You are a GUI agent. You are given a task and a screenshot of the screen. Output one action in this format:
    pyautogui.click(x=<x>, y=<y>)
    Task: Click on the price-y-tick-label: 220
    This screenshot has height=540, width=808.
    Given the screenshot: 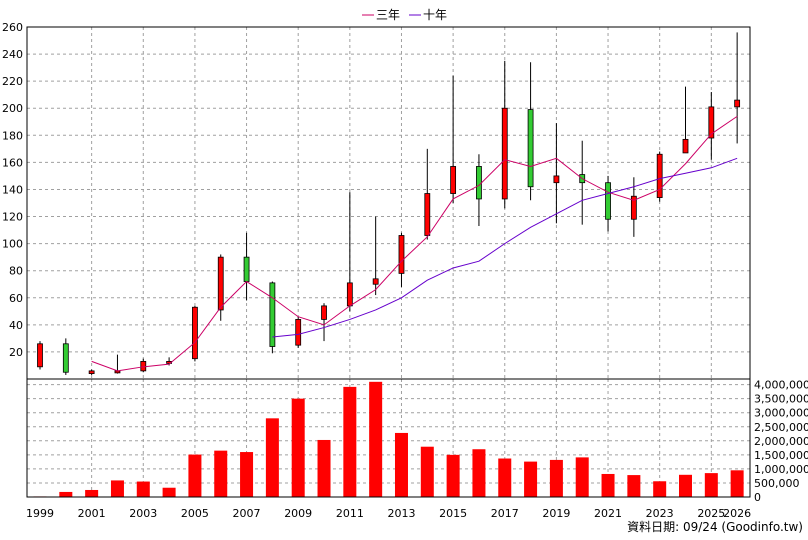 What is the action you would take?
    pyautogui.click(x=12, y=81)
    